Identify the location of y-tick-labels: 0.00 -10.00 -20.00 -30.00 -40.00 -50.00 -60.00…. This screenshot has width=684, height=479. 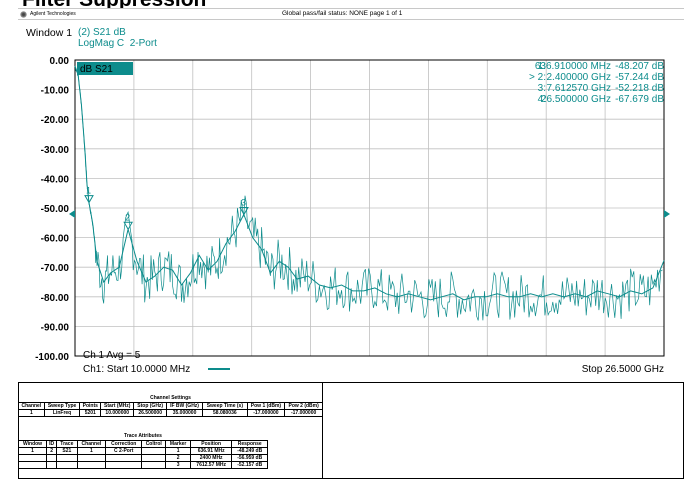
(52, 209).